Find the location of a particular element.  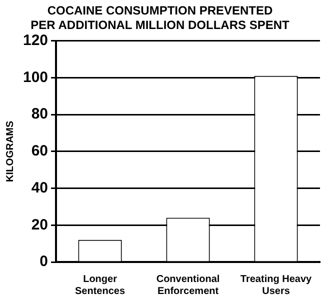

category-label: Users is located at coordinates (276, 291).